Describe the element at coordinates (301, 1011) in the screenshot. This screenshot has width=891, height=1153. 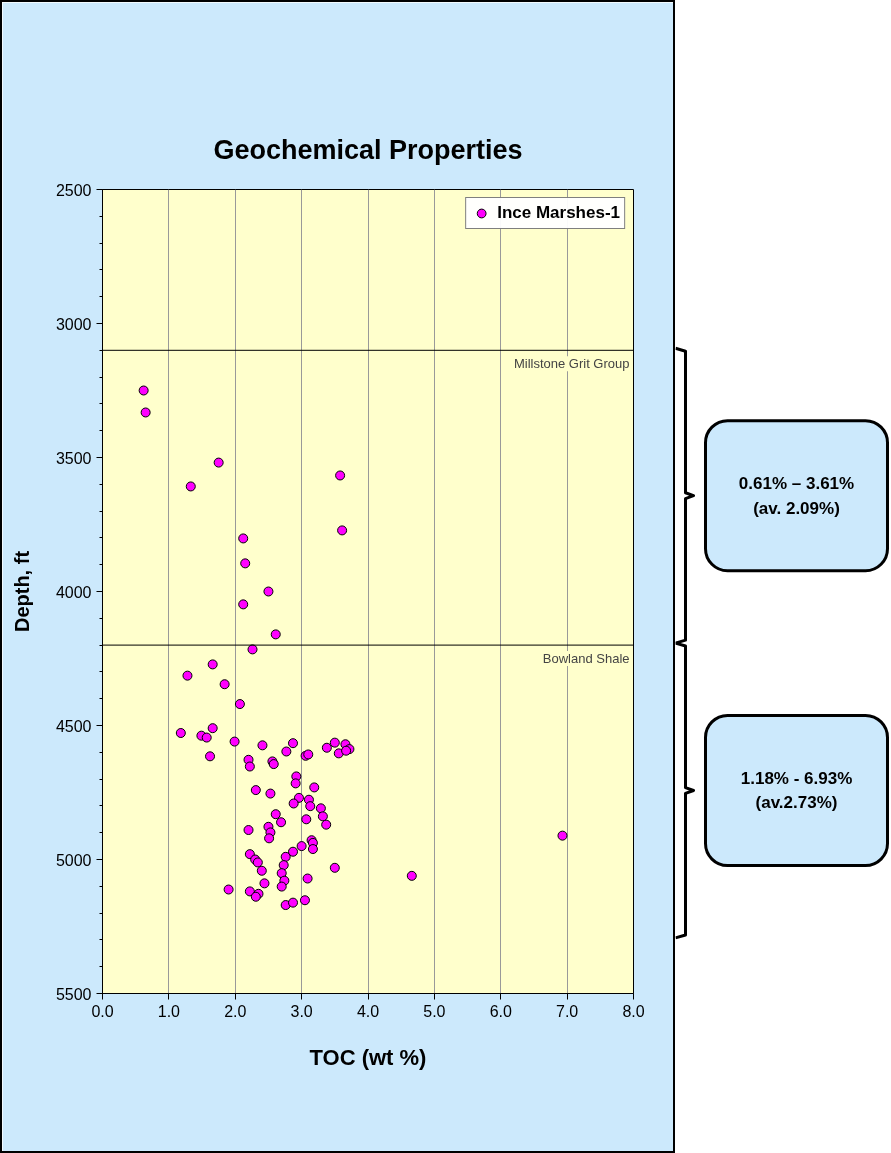
I see `x-tick-label: 3.0` at that location.